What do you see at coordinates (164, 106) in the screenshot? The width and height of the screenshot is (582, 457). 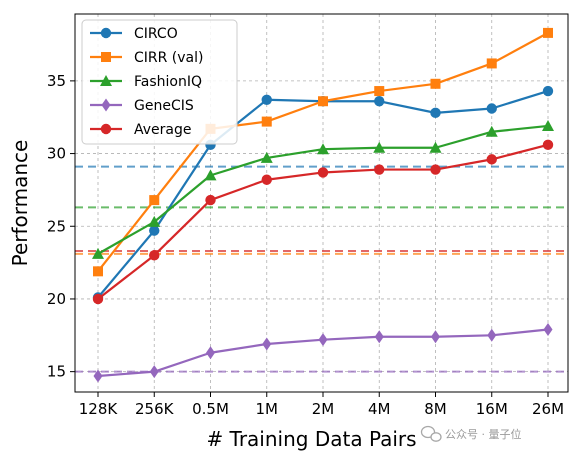 I see `legend-label: GeneCIS` at bounding box center [164, 106].